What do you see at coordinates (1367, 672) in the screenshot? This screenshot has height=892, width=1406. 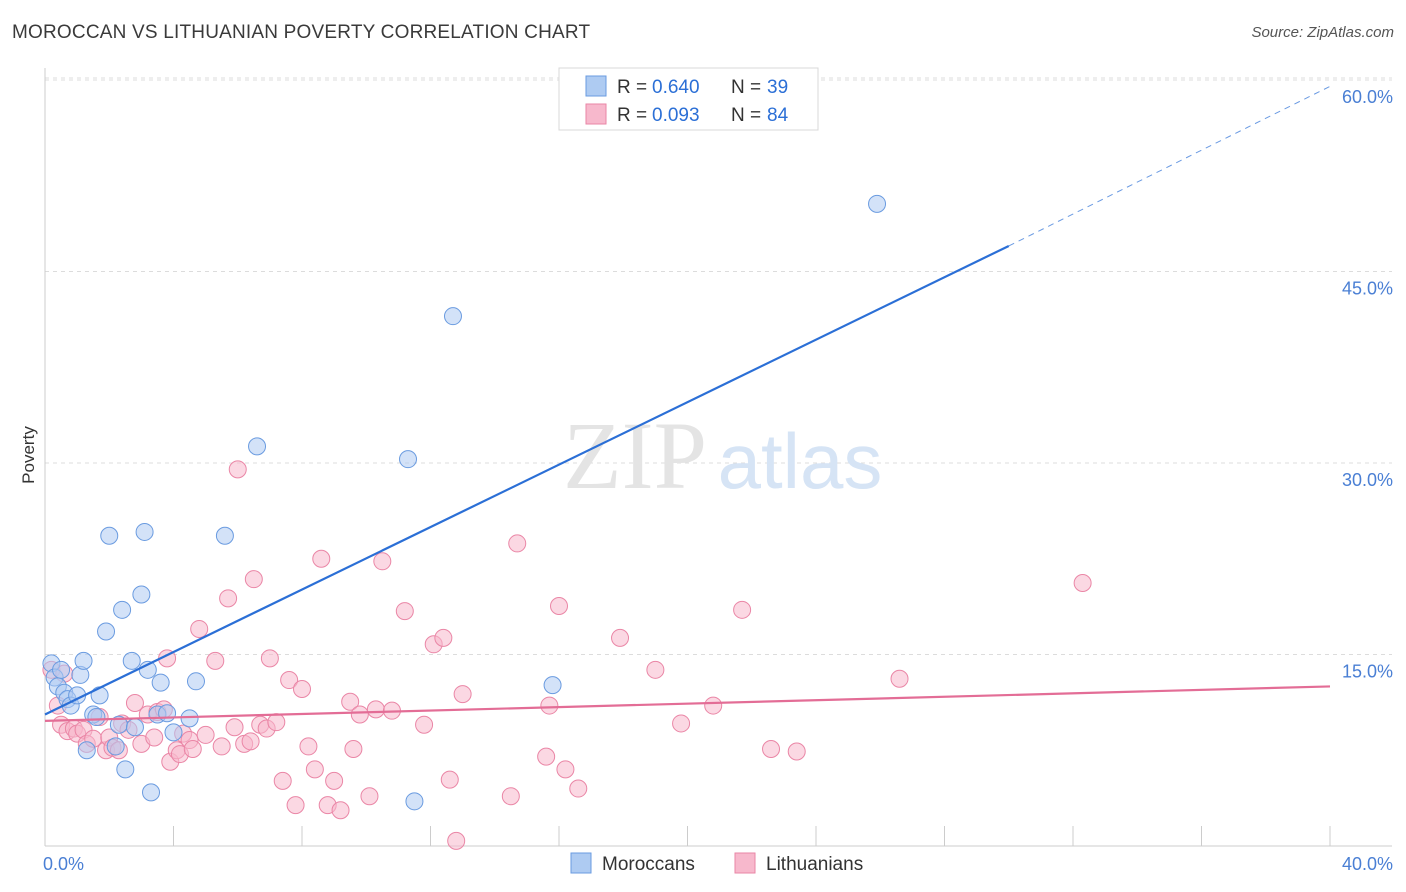 I see `y-tick-label: 15.0%` at bounding box center [1367, 672].